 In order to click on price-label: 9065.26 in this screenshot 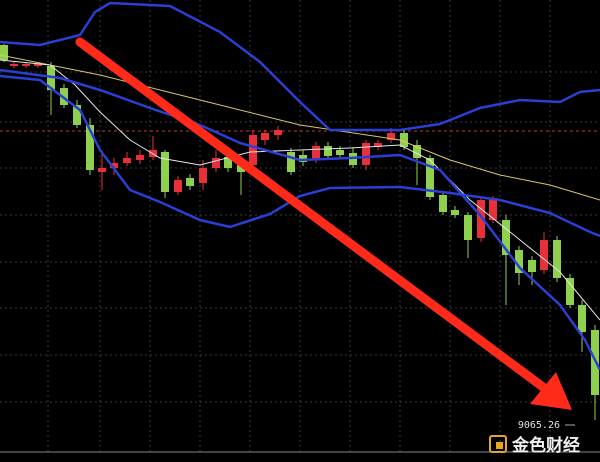, I will do `click(539, 425)`.